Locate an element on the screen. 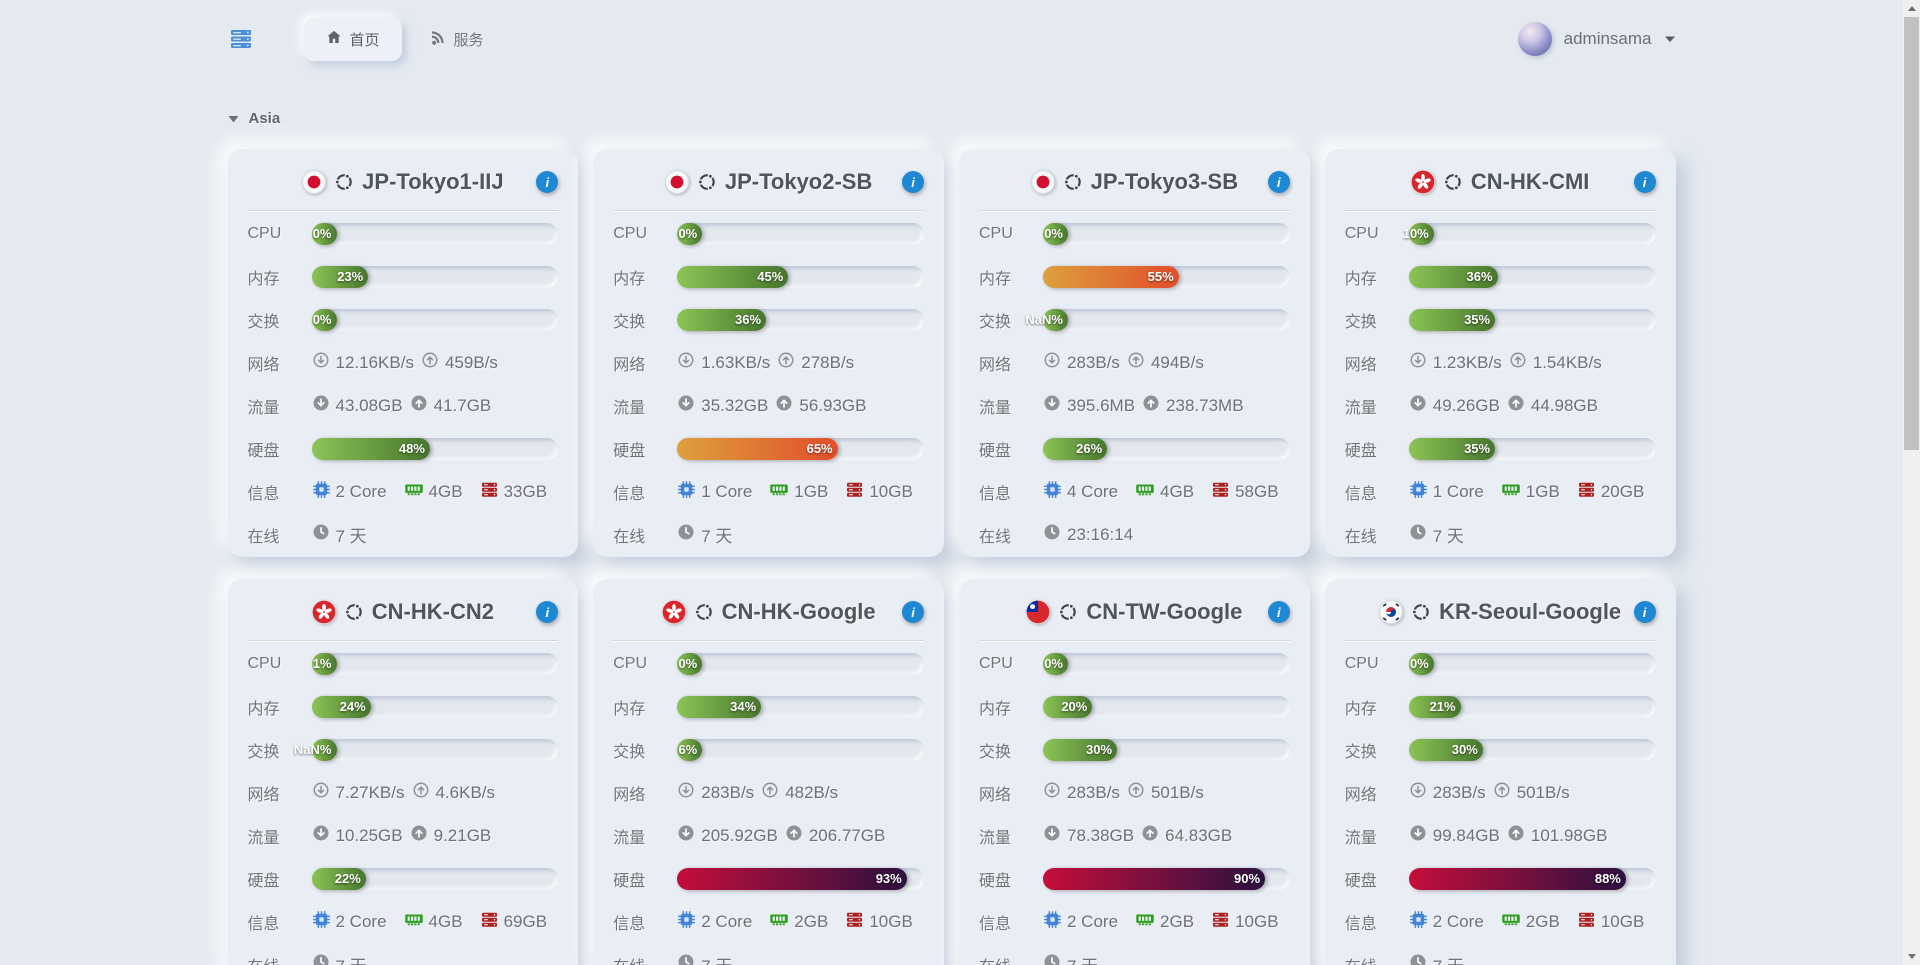 Image resolution: width=1920 pixels, height=965 pixels. server-stack-menu-icon is located at coordinates (241, 39).